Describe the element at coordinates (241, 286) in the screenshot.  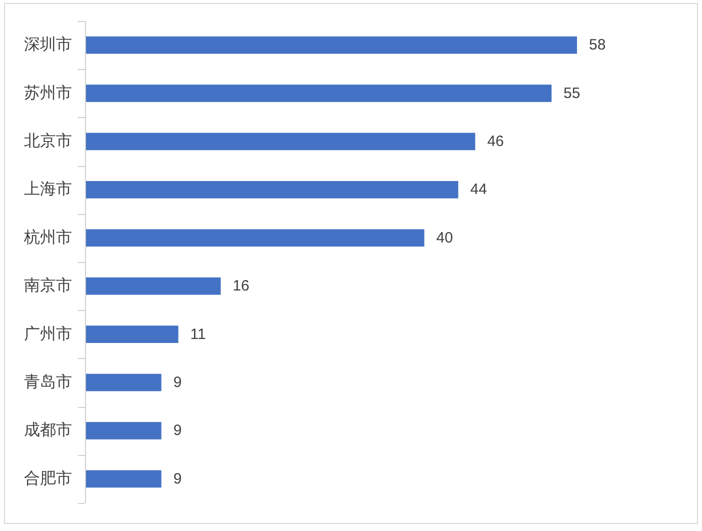
I see `data-label: 16` at that location.